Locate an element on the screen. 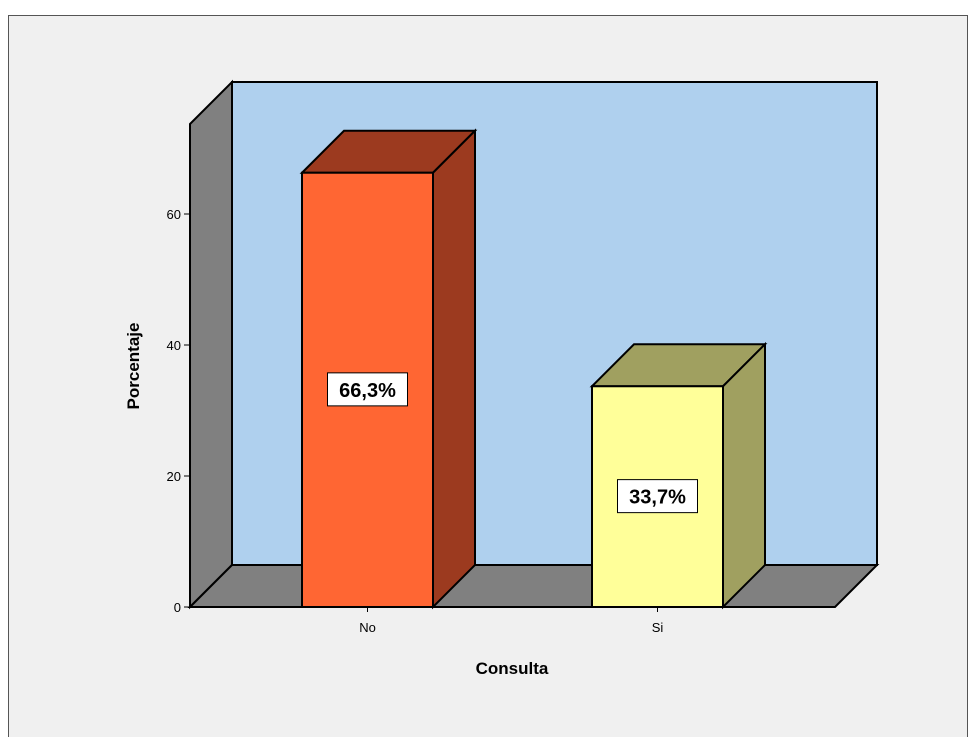 This screenshot has height=737, width=969. bar-si: 33,7% is located at coordinates (678, 475).